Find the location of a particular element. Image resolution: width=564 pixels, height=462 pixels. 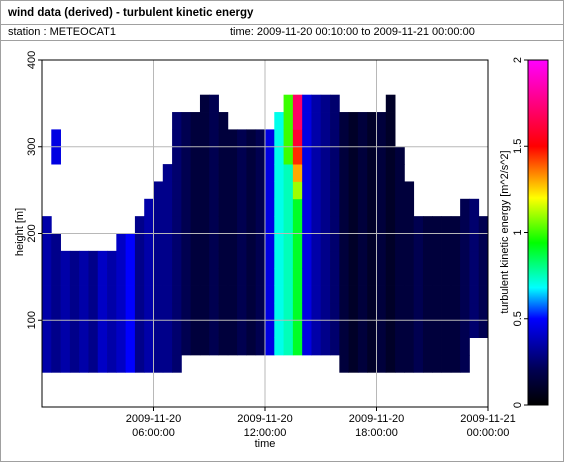

colorbar-label: turbulent kinetic energy [m^2/s^2] is located at coordinates (505, 231).